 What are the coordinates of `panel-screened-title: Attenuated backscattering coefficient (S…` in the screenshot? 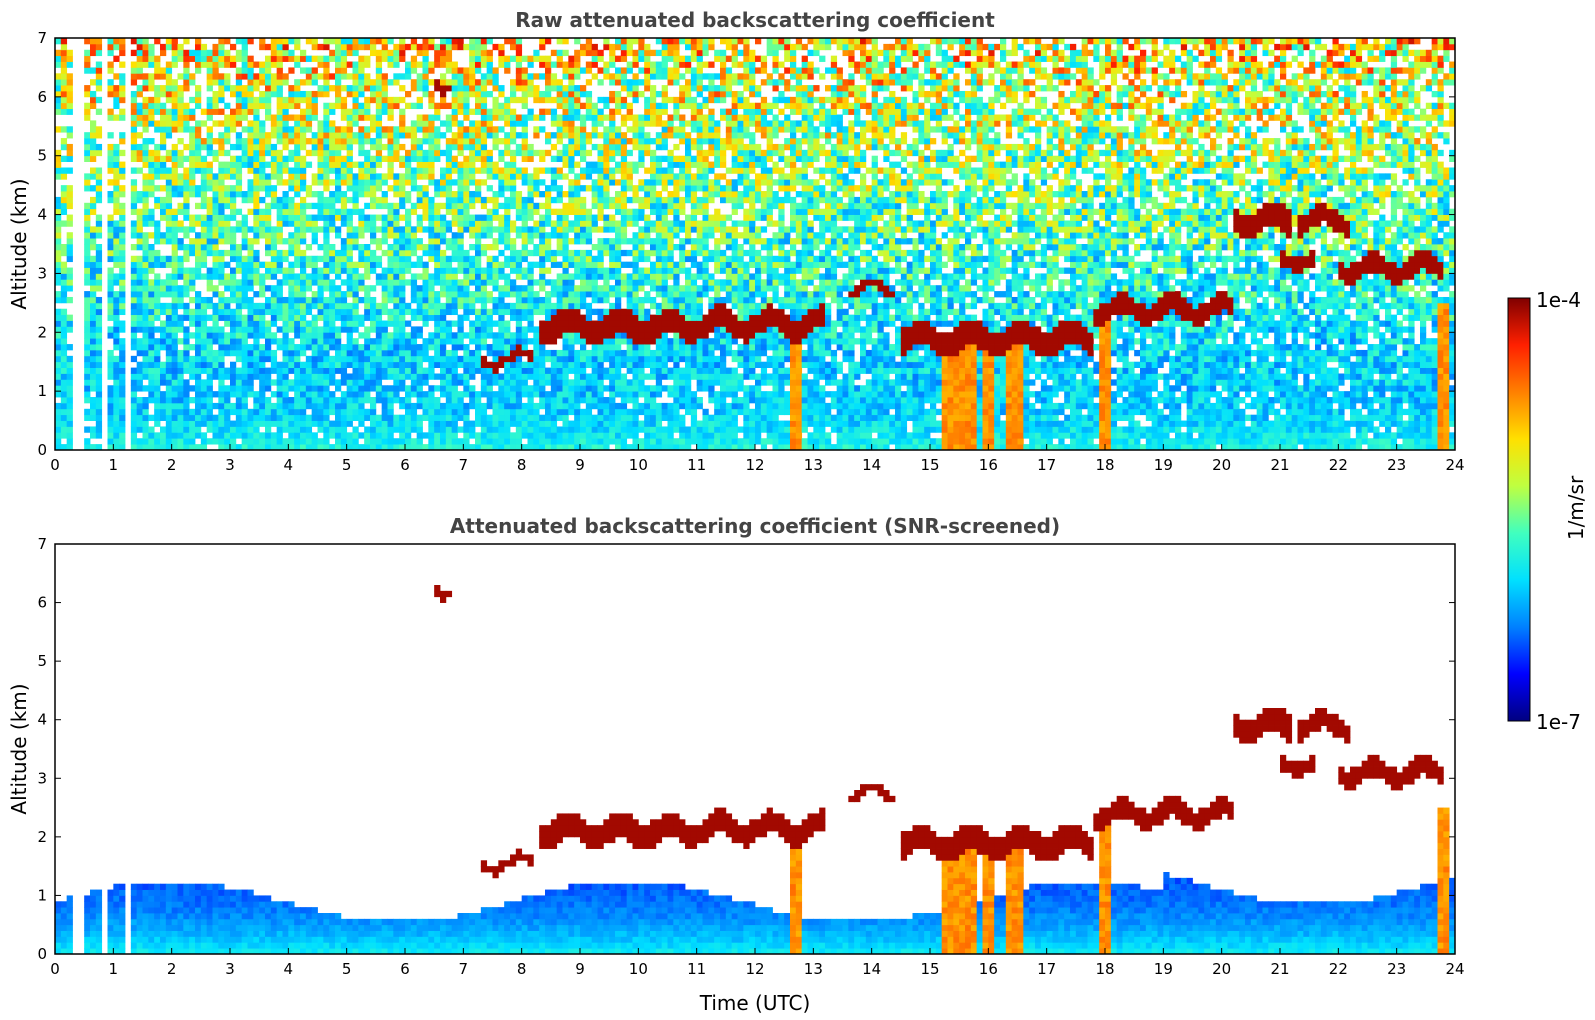 It's located at (755, 526).